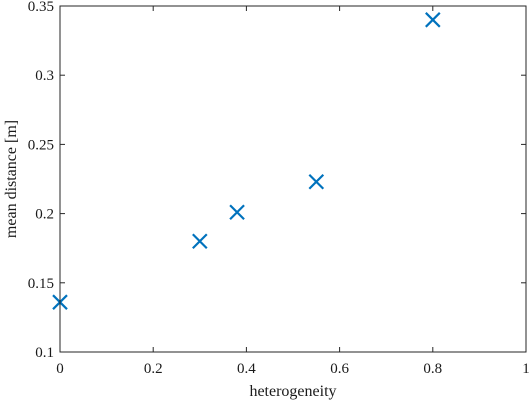 This screenshot has height=403, width=532. What do you see at coordinates (153, 369) in the screenshot?
I see `x-tick-label: 0.2` at bounding box center [153, 369].